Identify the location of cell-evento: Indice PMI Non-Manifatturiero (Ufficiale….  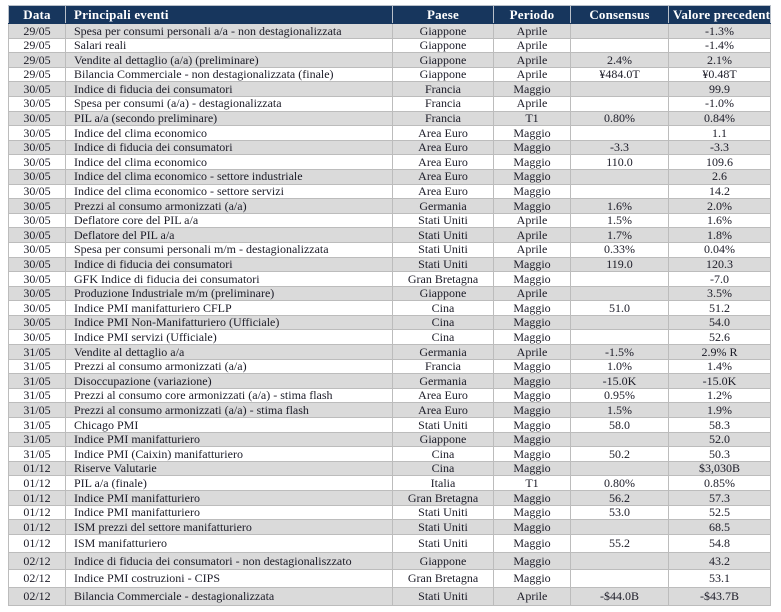
(229, 322).